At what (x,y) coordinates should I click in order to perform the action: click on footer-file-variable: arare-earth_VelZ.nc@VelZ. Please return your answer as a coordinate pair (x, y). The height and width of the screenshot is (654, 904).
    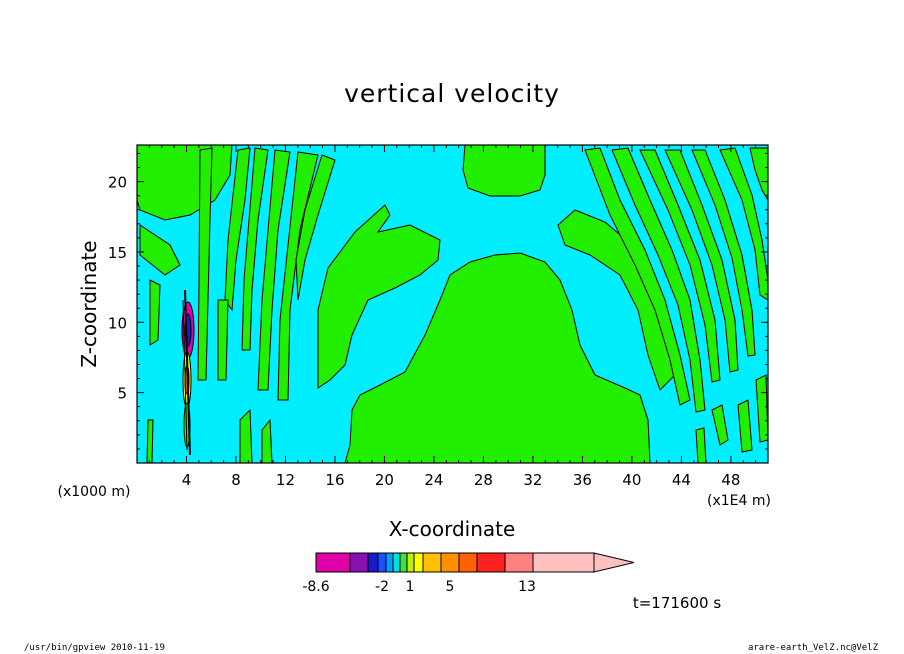
    Looking at the image, I should click on (813, 648).